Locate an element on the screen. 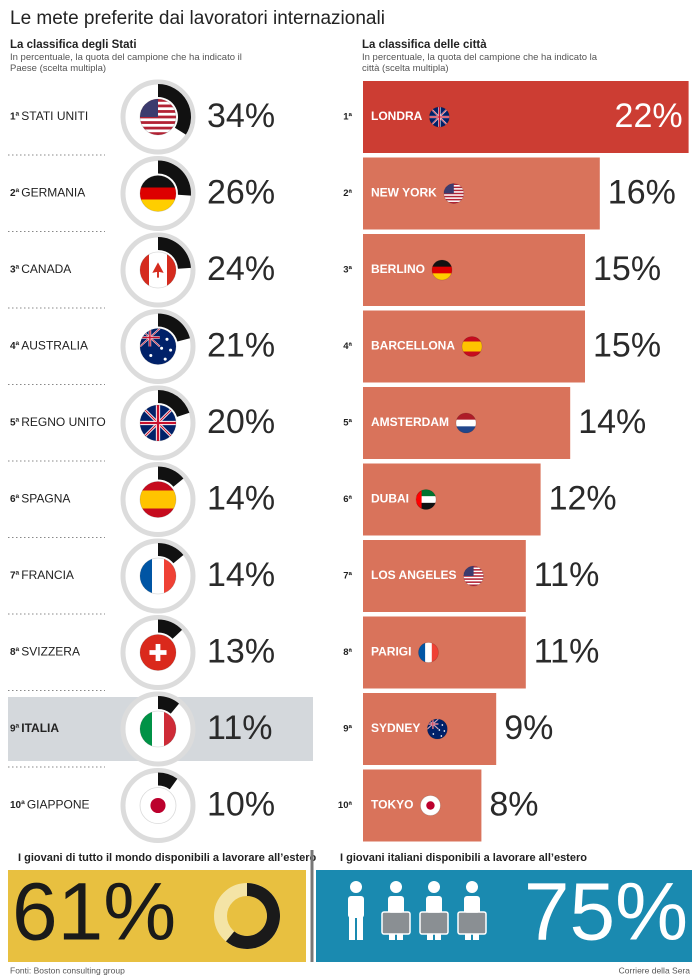 This screenshot has width=700, height=979. source: Fonti: Boston consulting group is located at coordinates (67, 970).